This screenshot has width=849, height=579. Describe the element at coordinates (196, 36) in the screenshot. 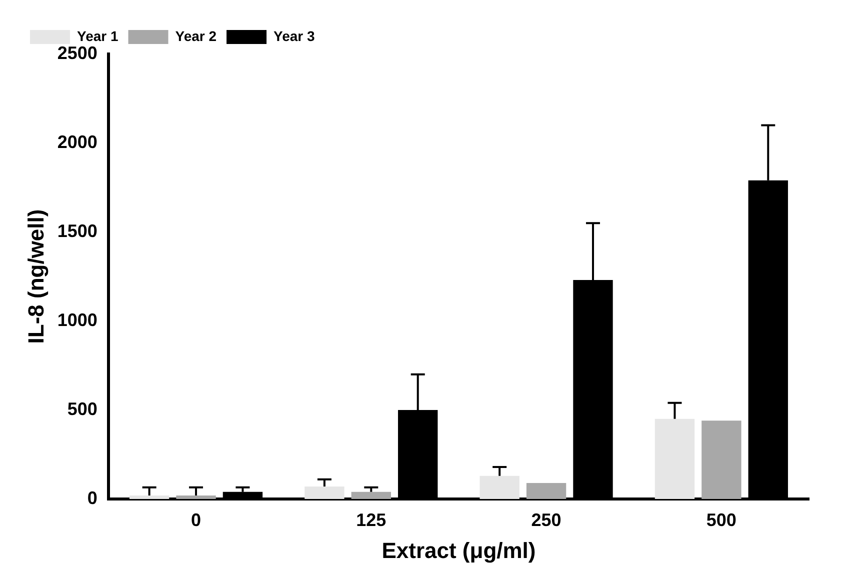

I see `legend-label: Year 2` at that location.